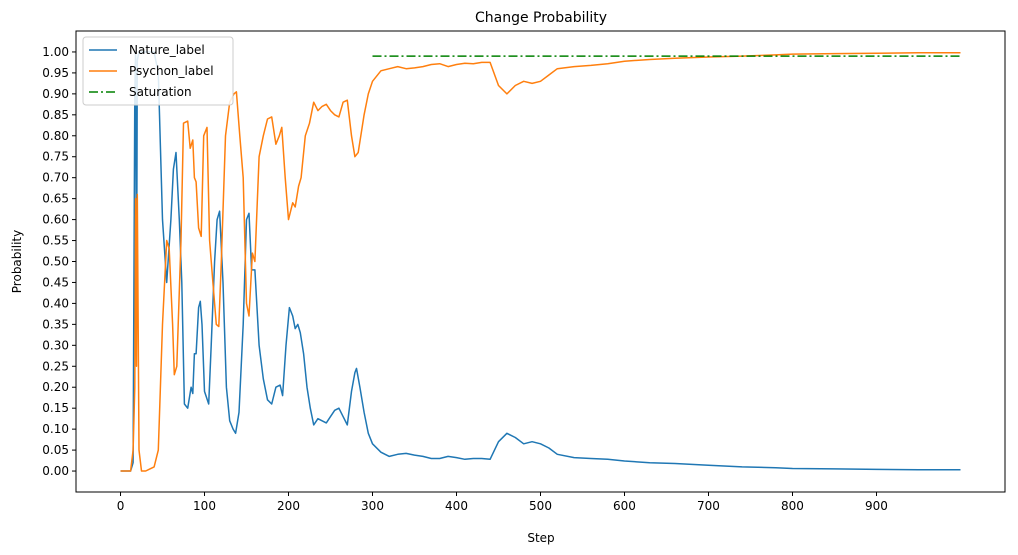 Image resolution: width=1018 pixels, height=555 pixels. What do you see at coordinates (17, 261) in the screenshot?
I see `y-axis-label: Probability` at bounding box center [17, 261].